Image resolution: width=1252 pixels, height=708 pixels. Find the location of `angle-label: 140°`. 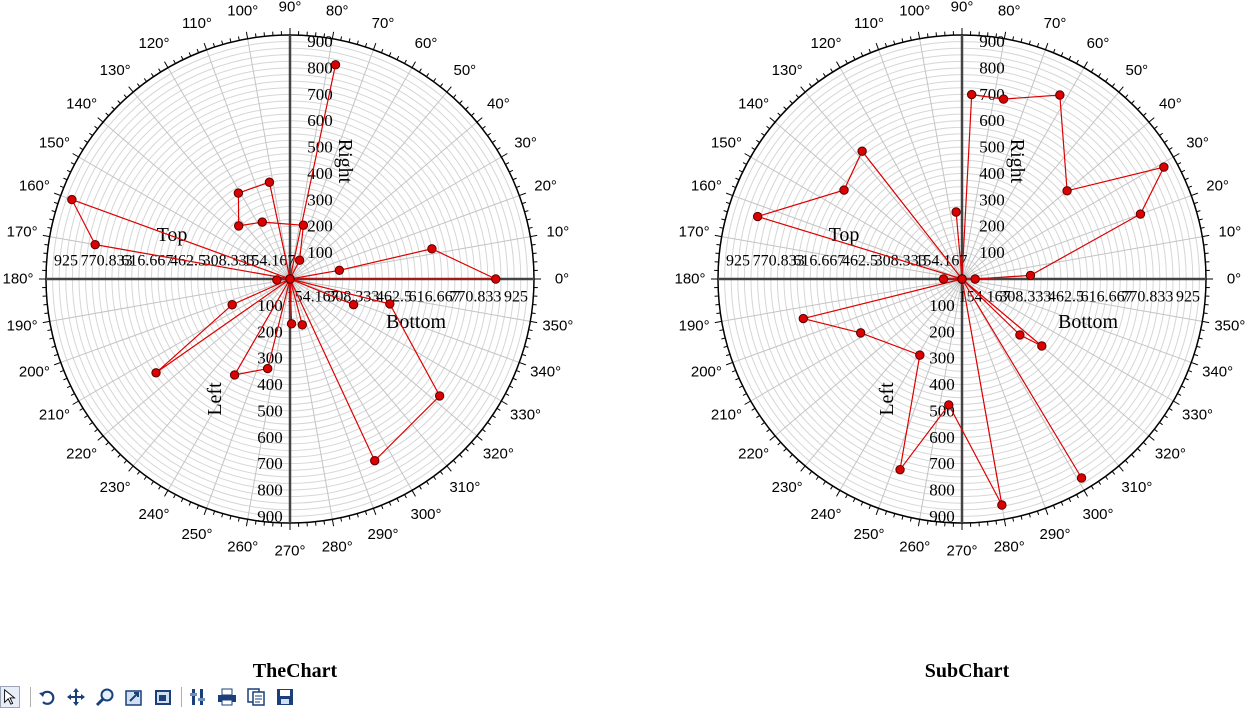

angle-label: 140° is located at coordinates (81, 104).